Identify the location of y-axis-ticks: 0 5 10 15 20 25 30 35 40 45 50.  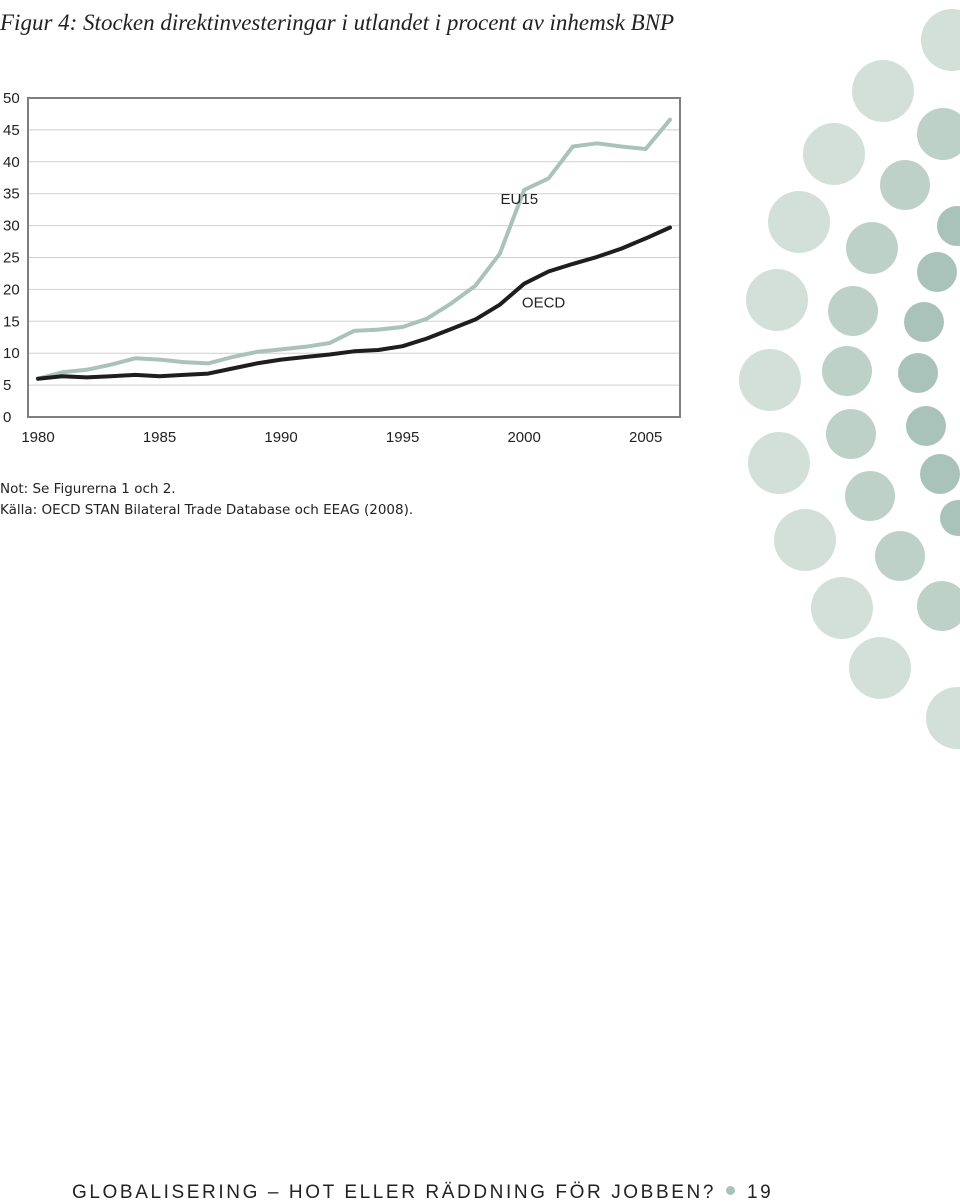
(11, 258).